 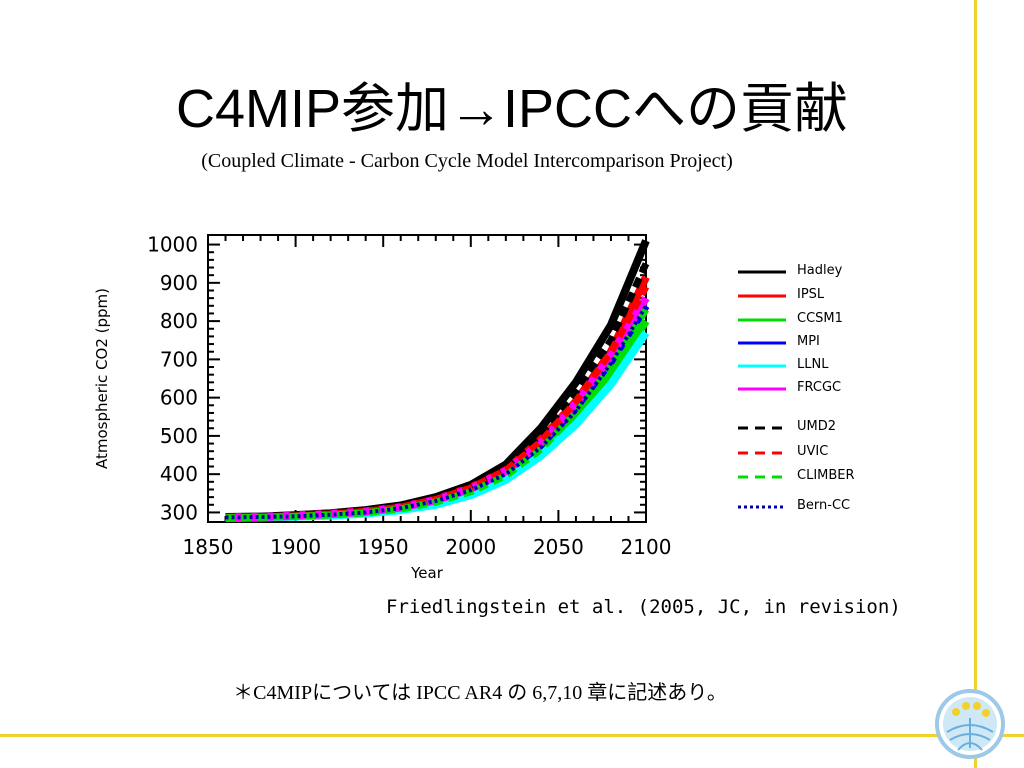 What do you see at coordinates (172, 245) in the screenshot?
I see `y-tick-label: 1000` at bounding box center [172, 245].